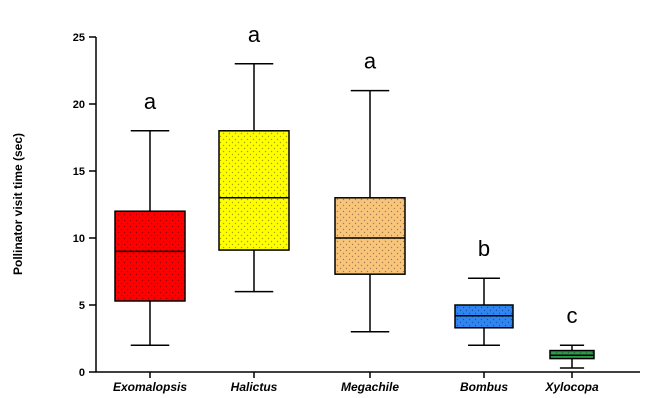 The height and width of the screenshot is (398, 647). Describe the element at coordinates (572, 356) in the screenshot. I see `box-xylocopa` at that location.